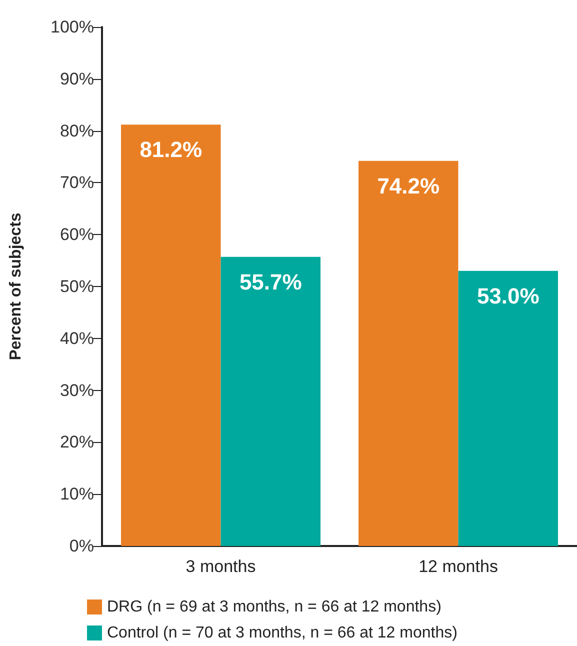 Image resolution: width=577 pixels, height=646 pixels. Describe the element at coordinates (221, 566) in the screenshot. I see `x-tick-label: 3 months` at that location.